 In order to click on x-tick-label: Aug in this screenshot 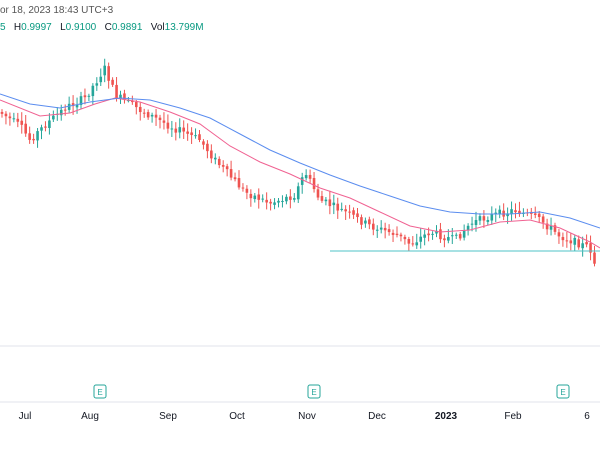, I will do `click(90, 416)`.